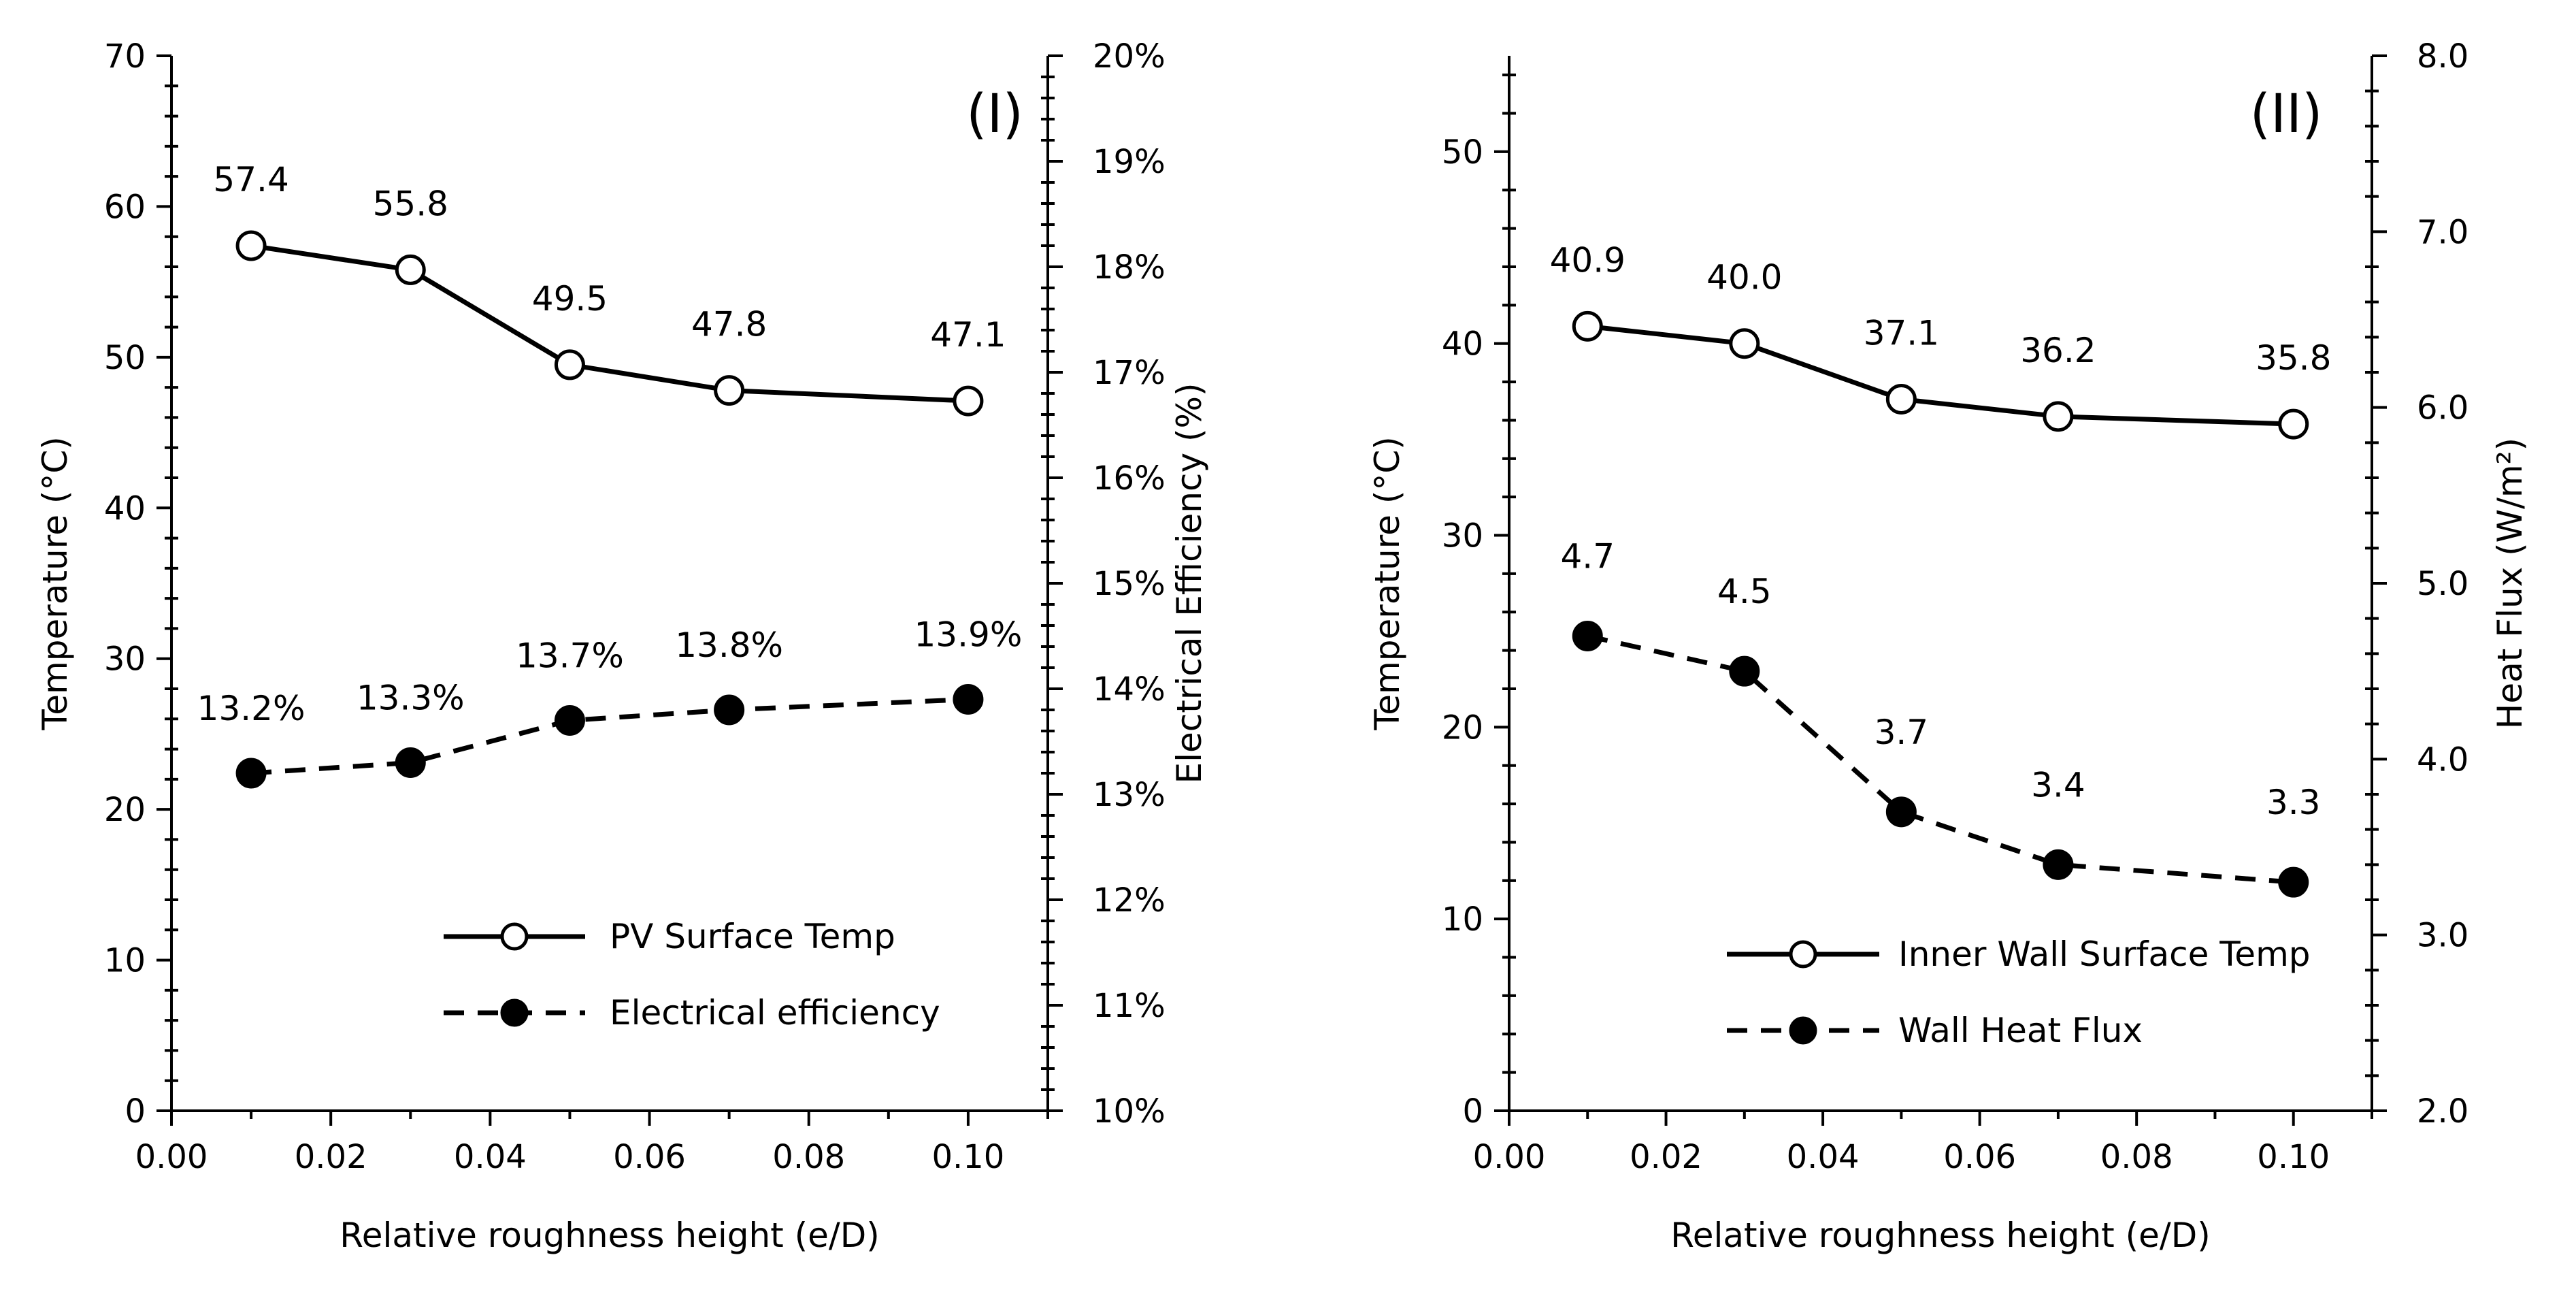 This screenshot has width=2576, height=1300. What do you see at coordinates (1129, 162) in the screenshot?
I see `y2-tick-label: 19%` at bounding box center [1129, 162].